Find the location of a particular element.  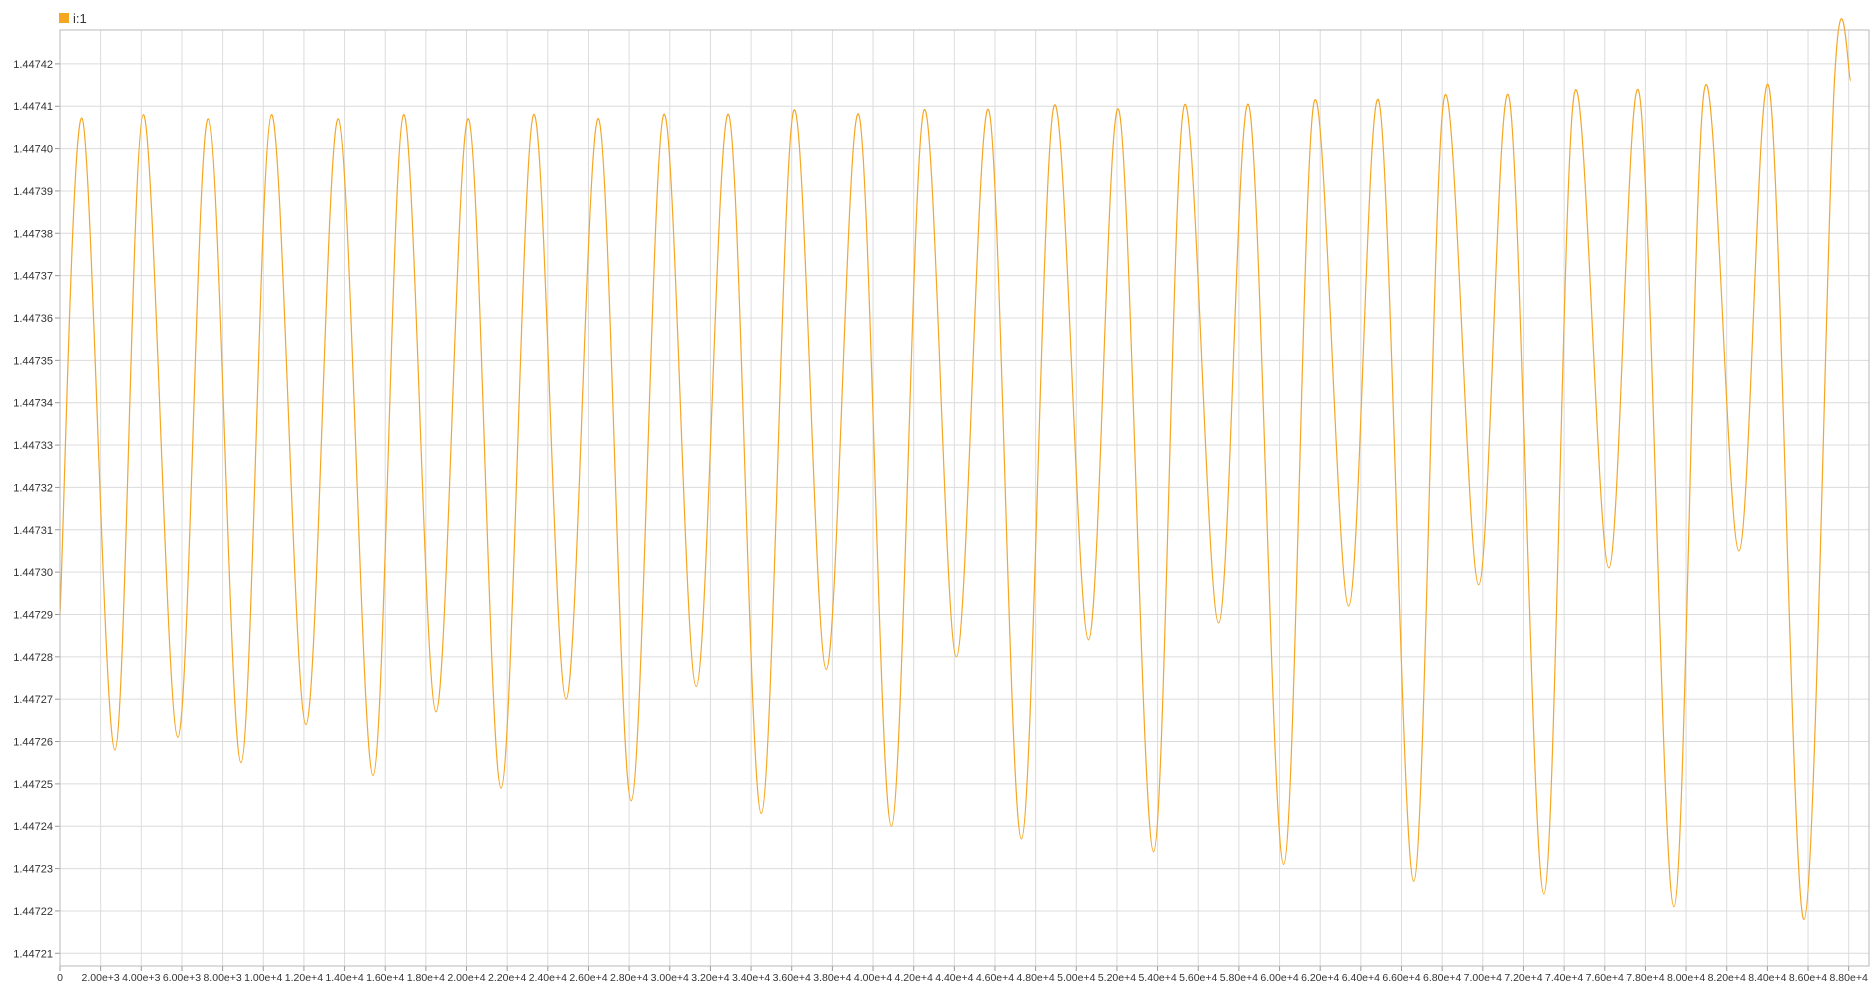

y-tick-label: 1.44723 is located at coordinates (33, 870).